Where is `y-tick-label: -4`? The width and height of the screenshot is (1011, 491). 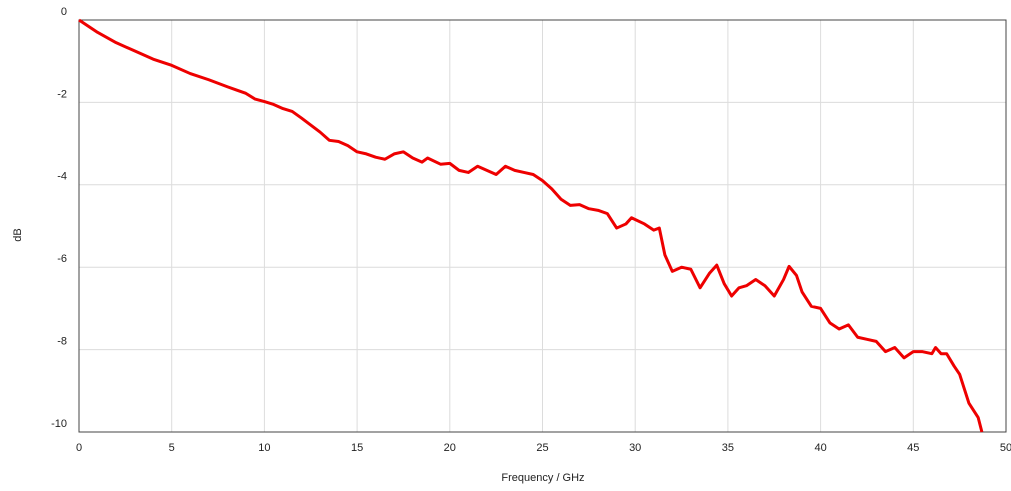 y-tick-label: -4 is located at coordinates (62, 177).